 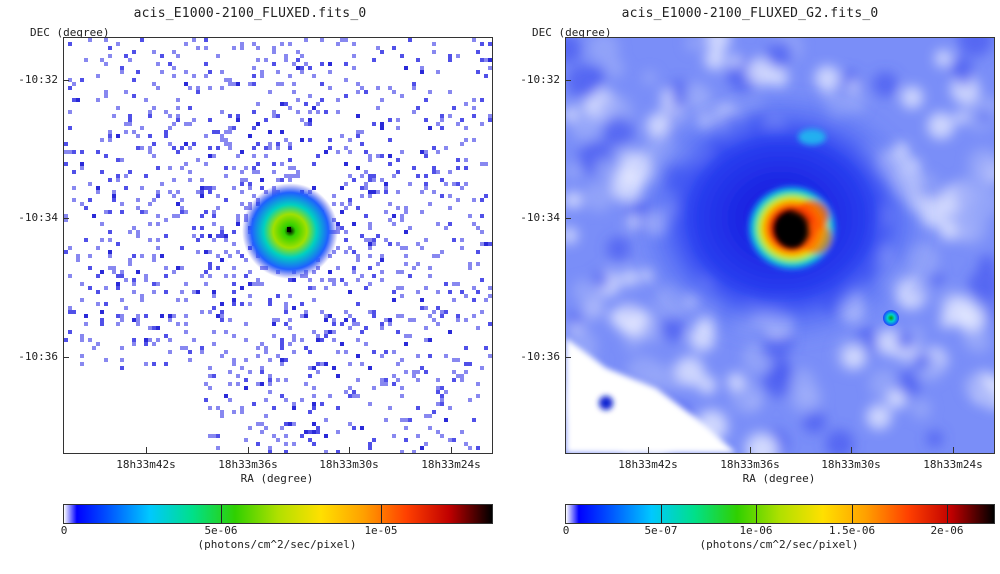 What do you see at coordinates (64, 530) in the screenshot?
I see `left-colorbar-label: 0` at bounding box center [64, 530].